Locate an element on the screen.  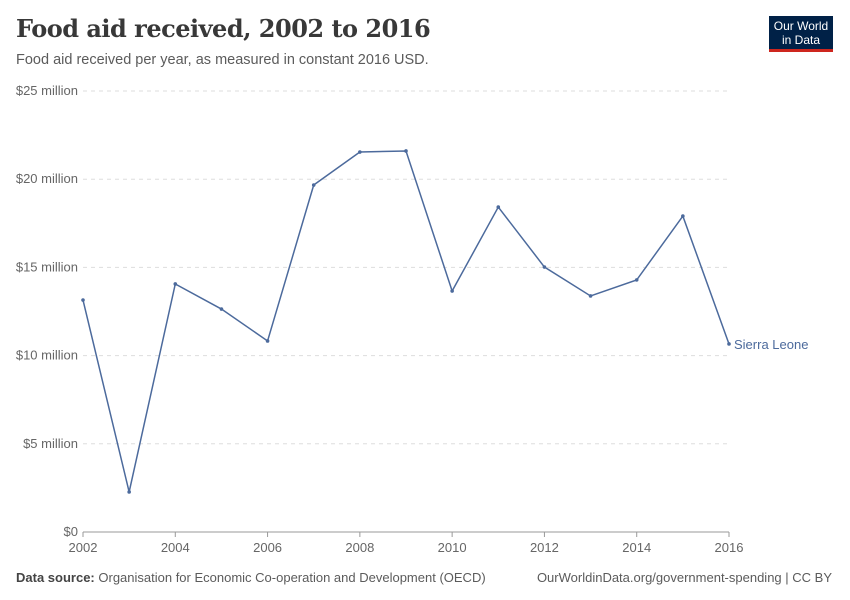
x-tick-label: 2014 is located at coordinates (636, 547).